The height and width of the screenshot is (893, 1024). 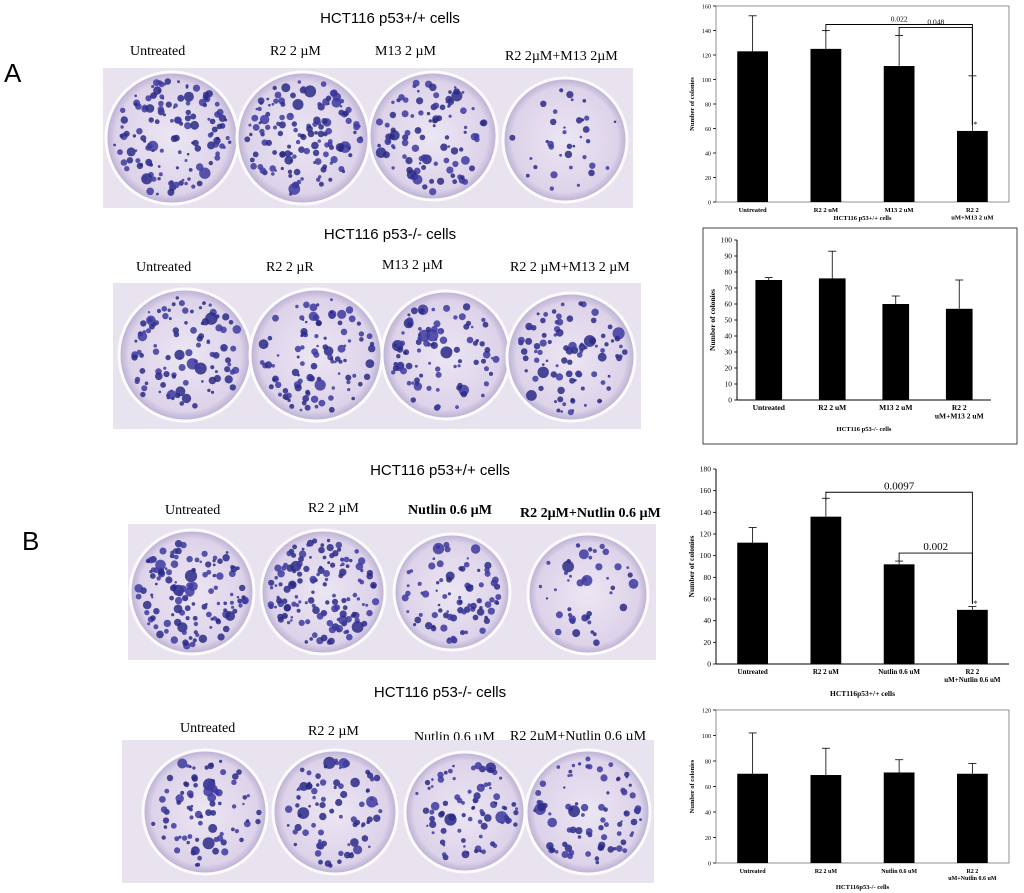 I want to click on x-tick-label: Untreated, so click(x=753, y=210).